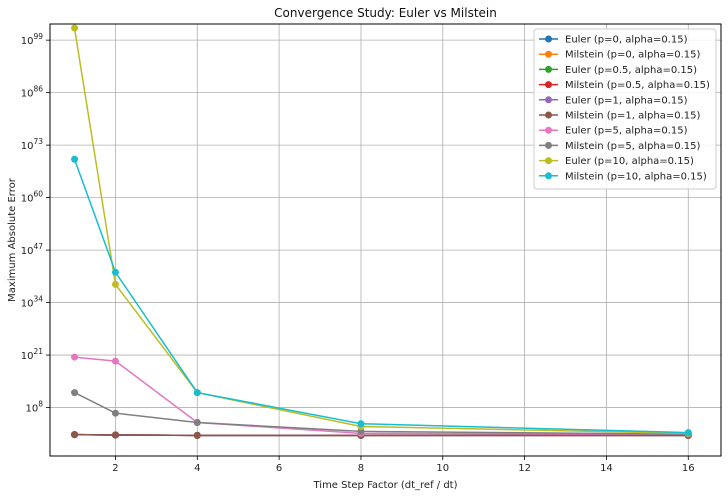  Describe the element at coordinates (606, 468) in the screenshot. I see `x-tick-label: 14` at that location.